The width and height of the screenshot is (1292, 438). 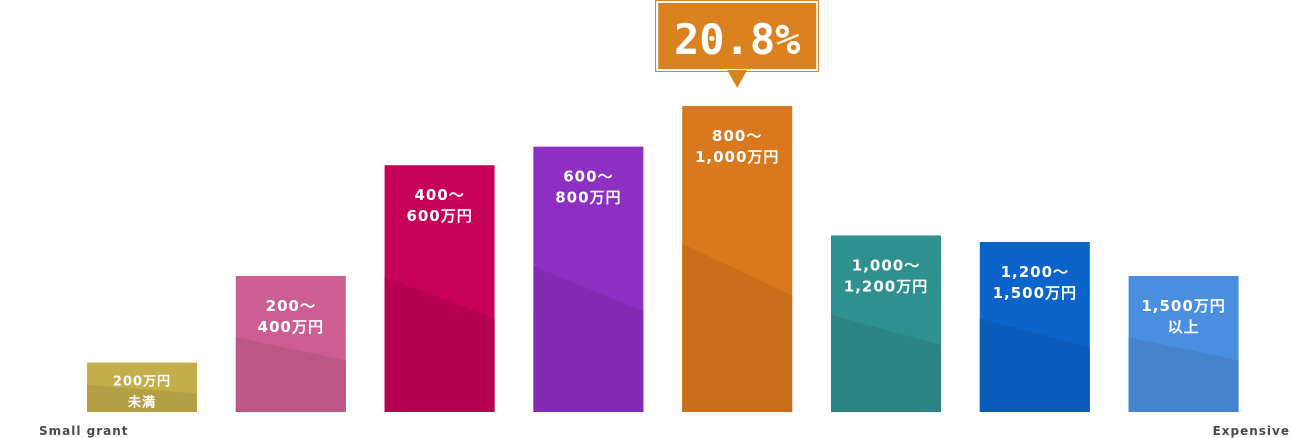 What do you see at coordinates (737, 79) in the screenshot?
I see `callout-pointer` at bounding box center [737, 79].